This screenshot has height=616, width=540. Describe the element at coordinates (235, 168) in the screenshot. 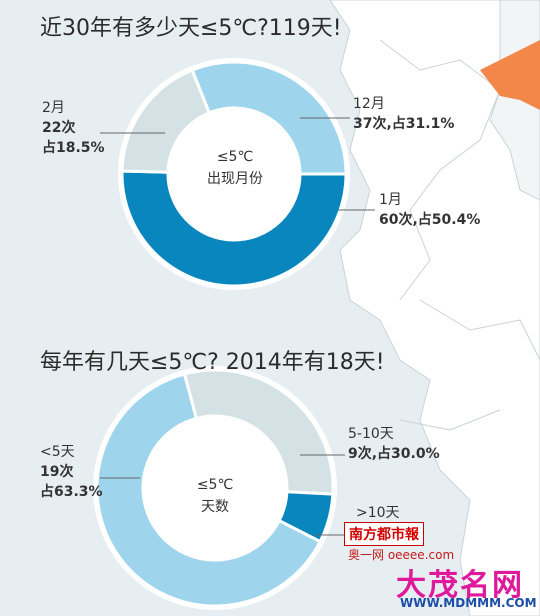

I see `chart1-center-label: ≤5℃ 出现月份` at that location.